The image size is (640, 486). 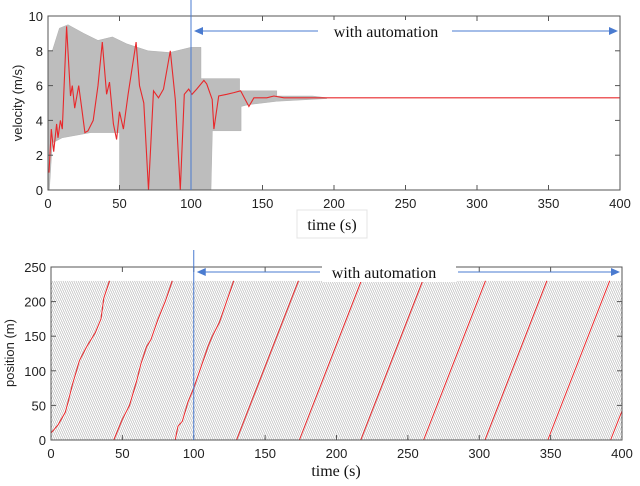 I want to click on y-tick-label: 0, so click(x=39, y=190).